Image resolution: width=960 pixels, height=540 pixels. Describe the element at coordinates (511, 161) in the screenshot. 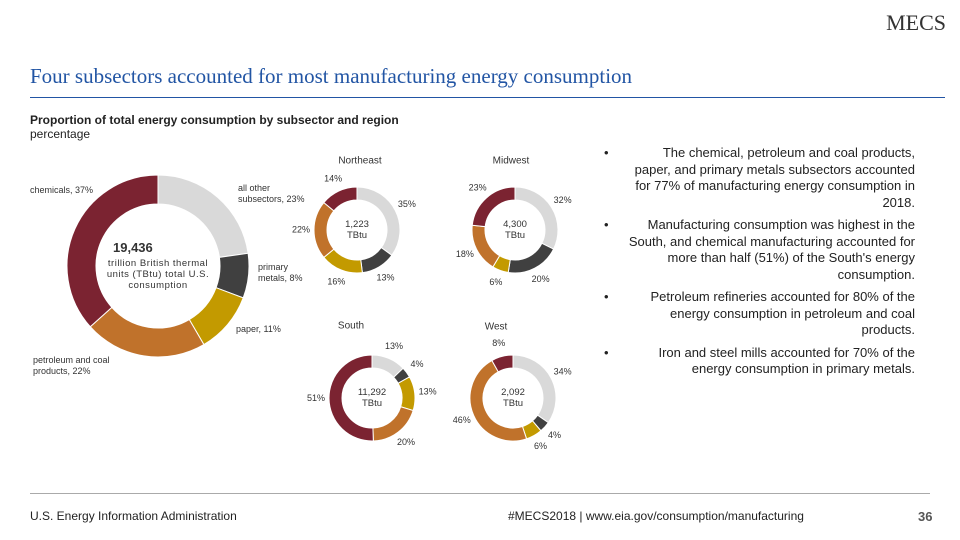

I see `region-title: Midwest` at that location.